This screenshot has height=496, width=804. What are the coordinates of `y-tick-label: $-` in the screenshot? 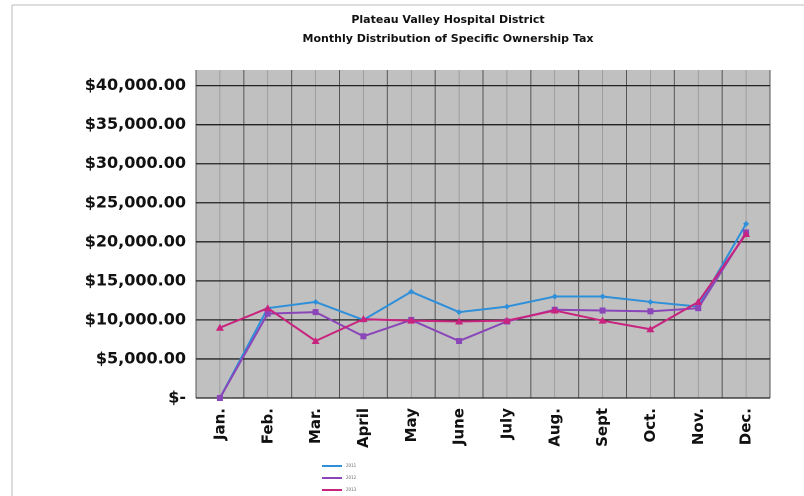 It's located at (177, 397).